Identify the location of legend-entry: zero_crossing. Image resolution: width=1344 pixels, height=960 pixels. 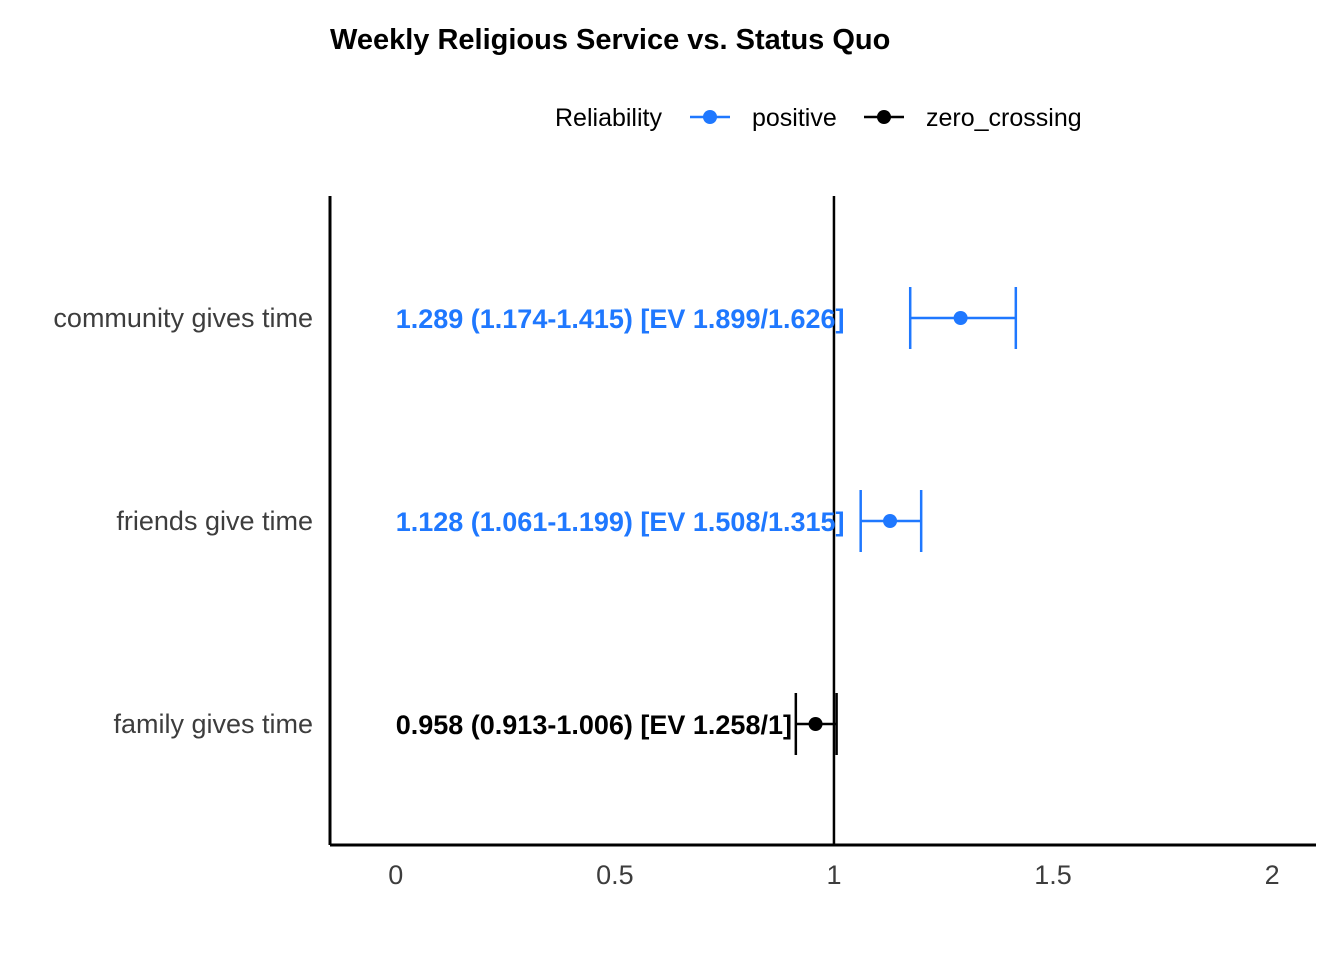
(973, 118).